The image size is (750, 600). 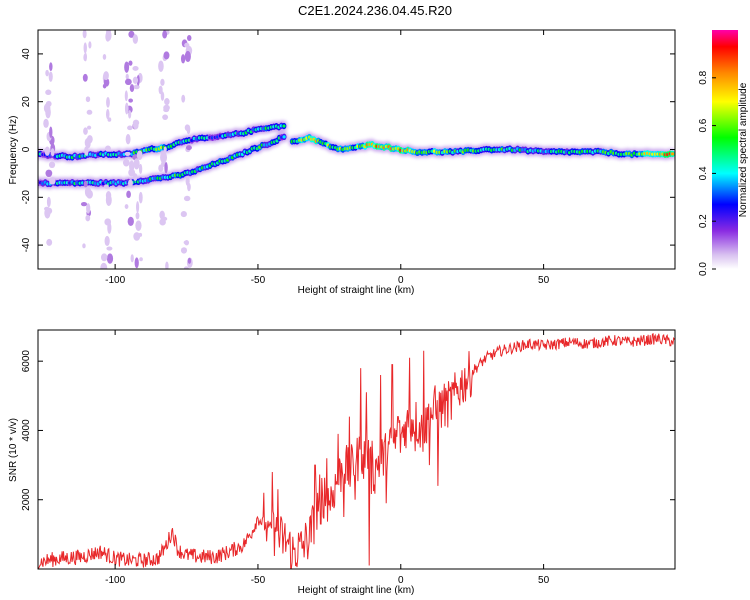 I want to click on colorbar-ticks: 0.0 0.2 0.4 0.6 0.8, so click(x=707, y=173).